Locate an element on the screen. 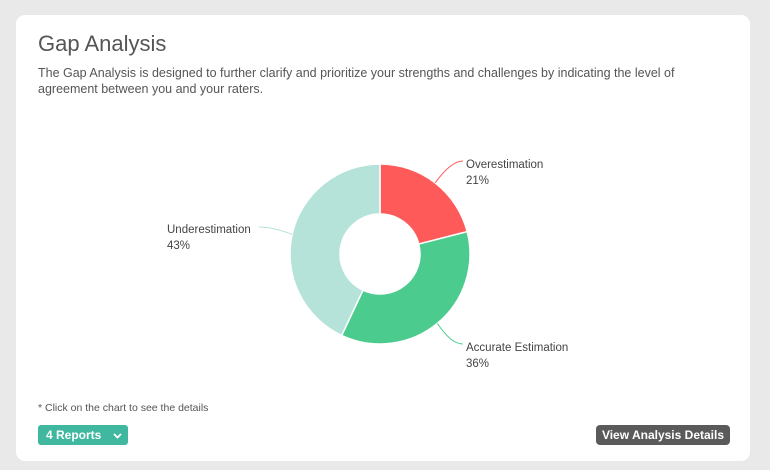  page-title: Gap Analysis is located at coordinates (102, 43).